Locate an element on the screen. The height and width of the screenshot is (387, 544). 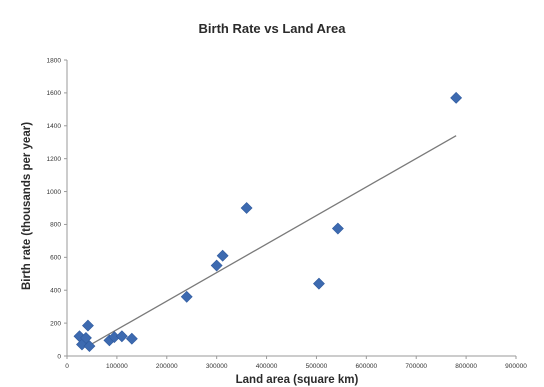
y-tick-label: 1600 is located at coordinates (54, 93).